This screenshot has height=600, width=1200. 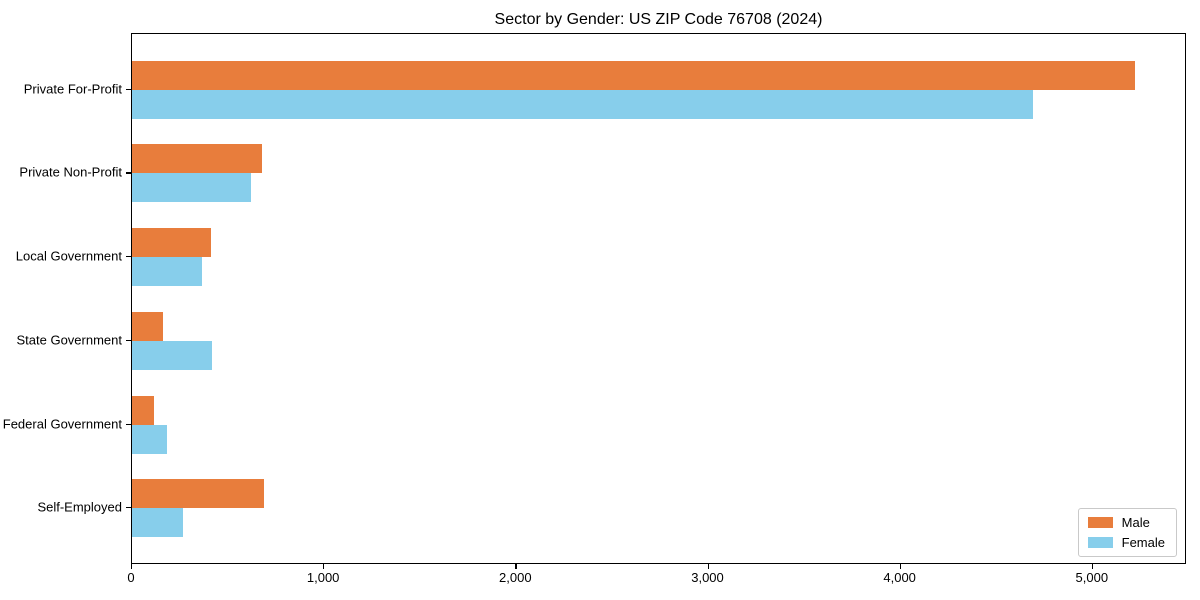 What do you see at coordinates (899, 577) in the screenshot?
I see `x-tick-label-4: 4,000` at bounding box center [899, 577].